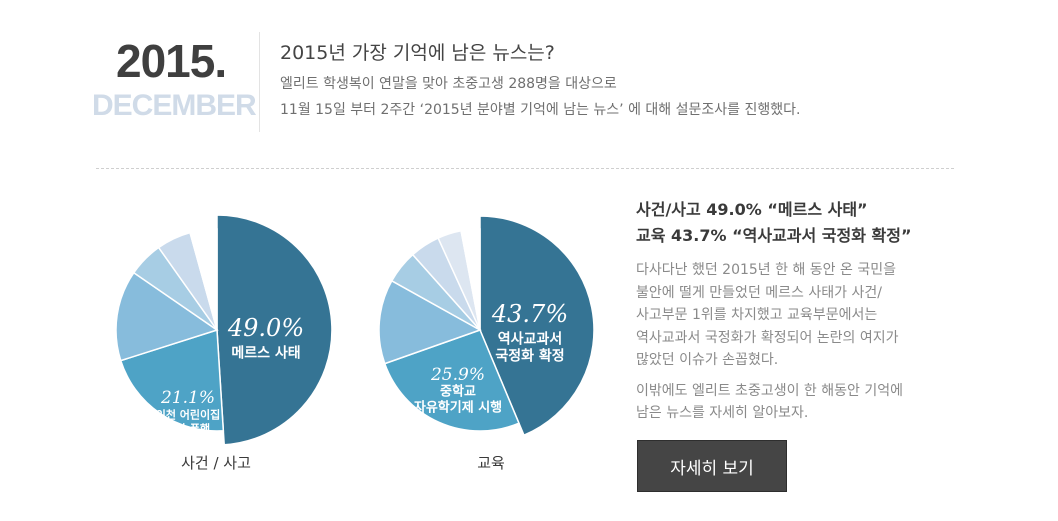 This screenshot has width=1058, height=521. Describe the element at coordinates (457, 375) in the screenshot. I see `slice-percent-label: 25.9%` at that location.